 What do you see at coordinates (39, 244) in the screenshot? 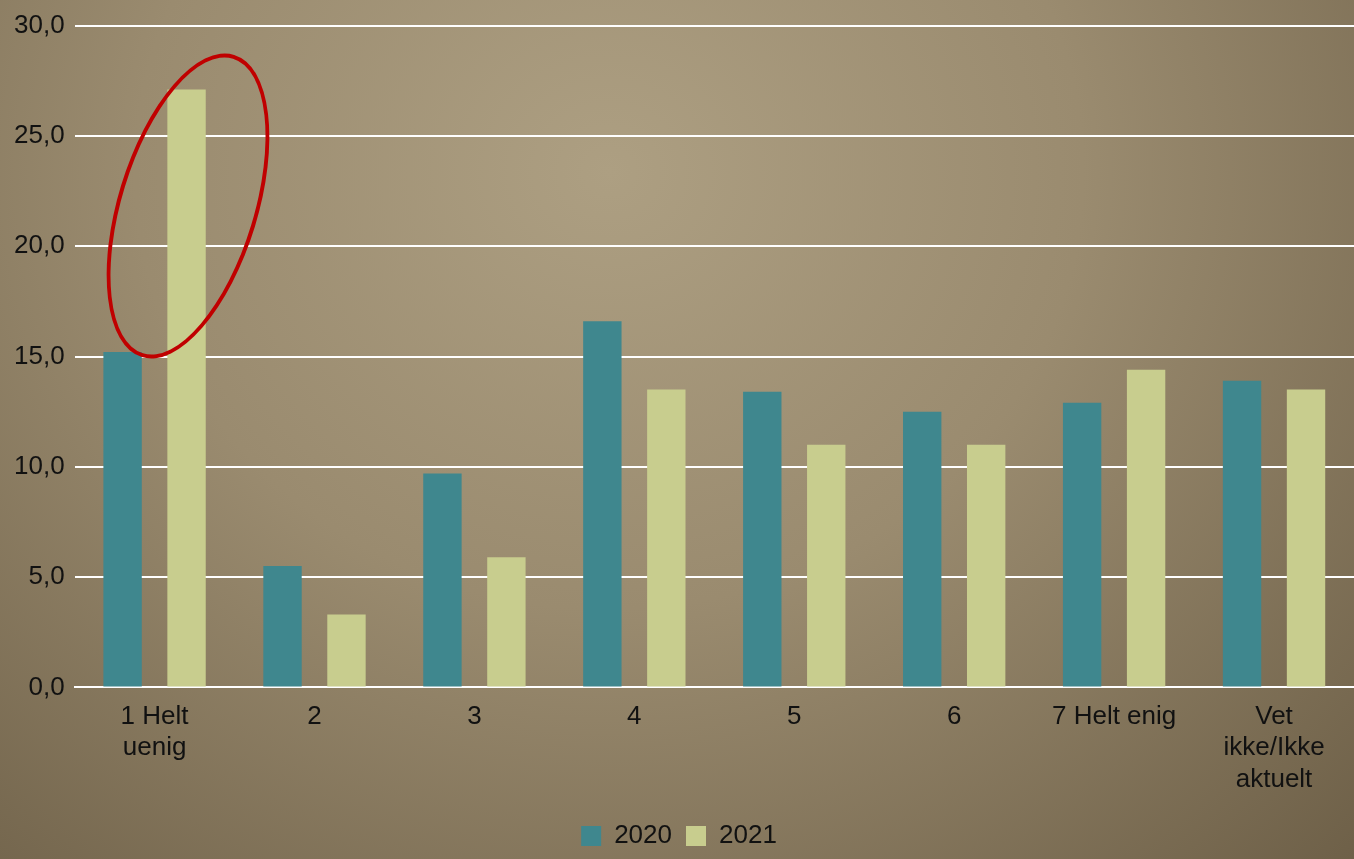
I see `y-tick-label: 20,0` at bounding box center [39, 244].